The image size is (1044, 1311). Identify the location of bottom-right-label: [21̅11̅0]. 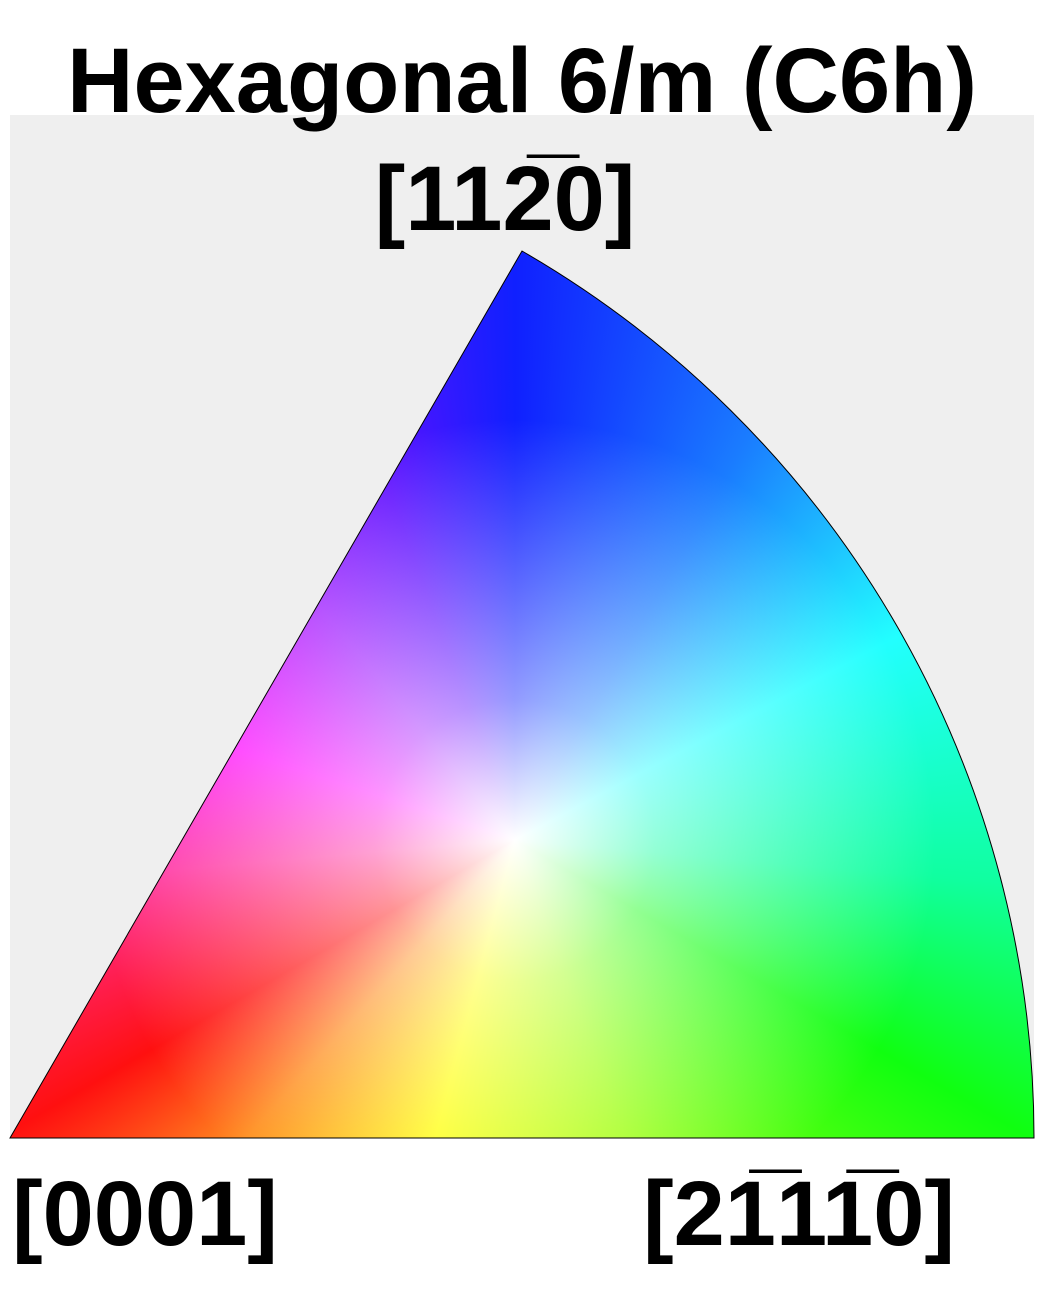
(799, 1214).